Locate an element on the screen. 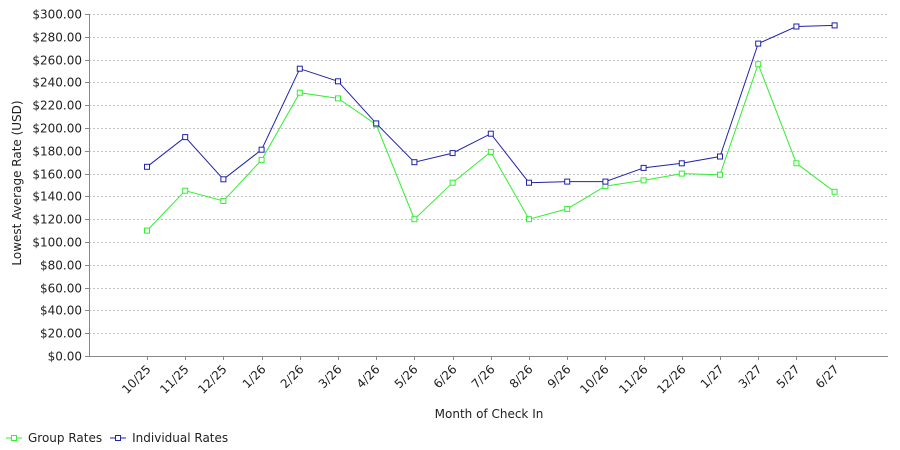  x-tick-label: 7/26 is located at coordinates (483, 376).